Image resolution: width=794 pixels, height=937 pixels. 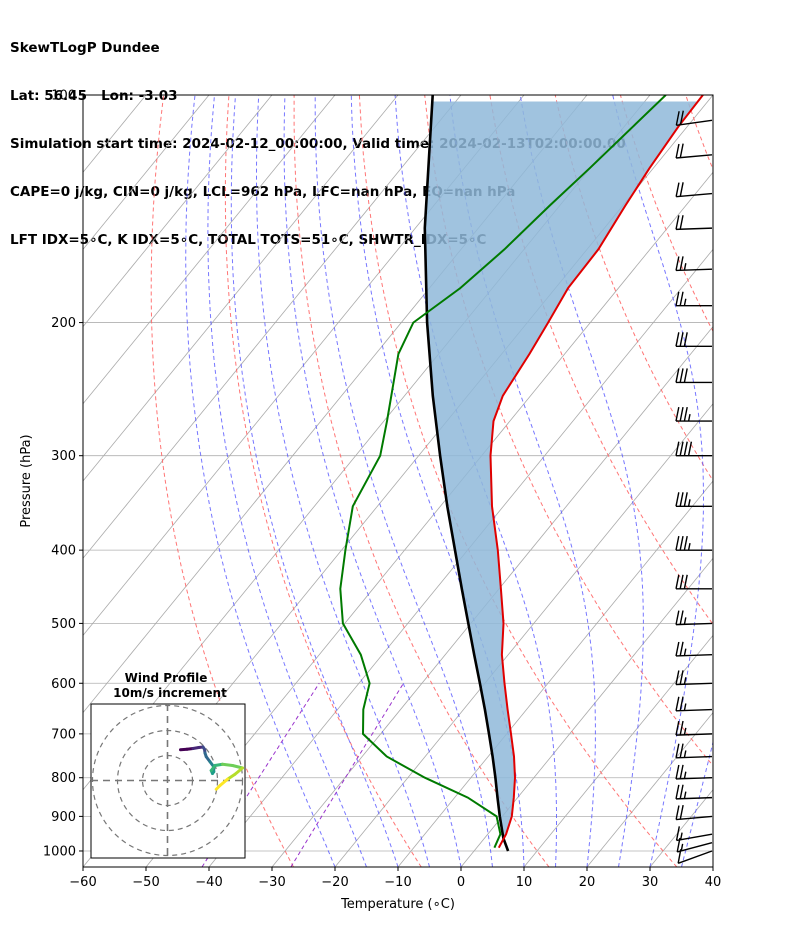 I want to click on x-tick-label: −40, so click(x=208, y=882).